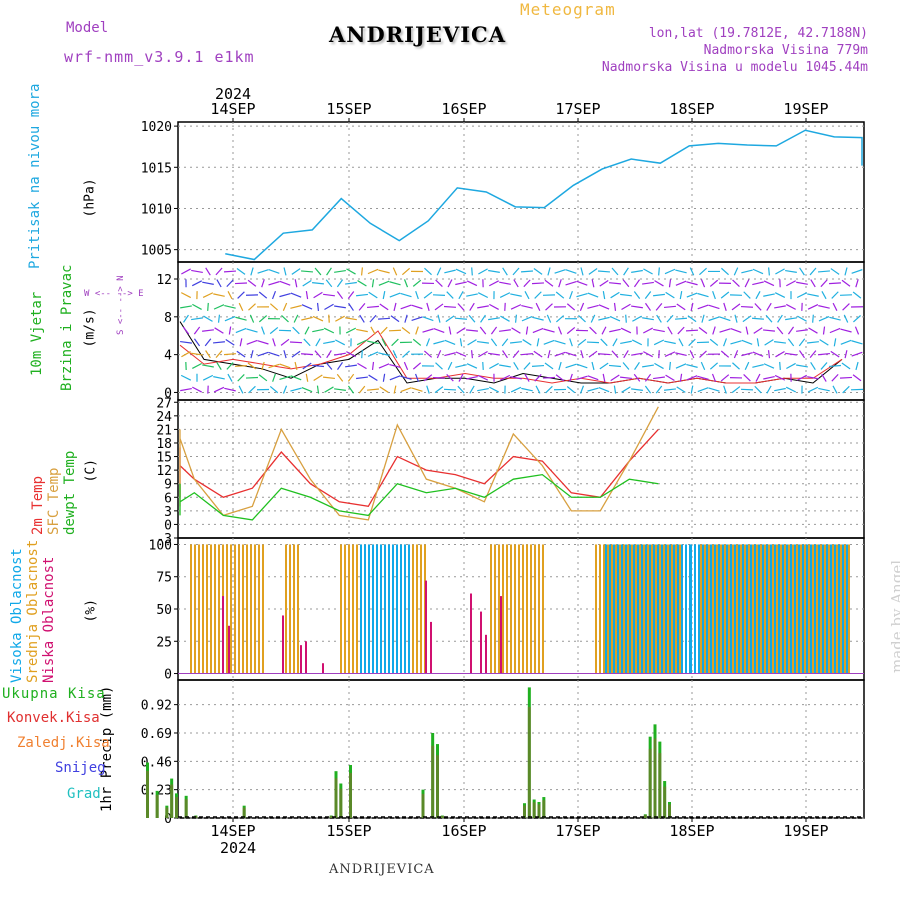  What do you see at coordinates (577, 109) in the screenshot?
I see `date-label-top: 17SEP` at bounding box center [577, 109].